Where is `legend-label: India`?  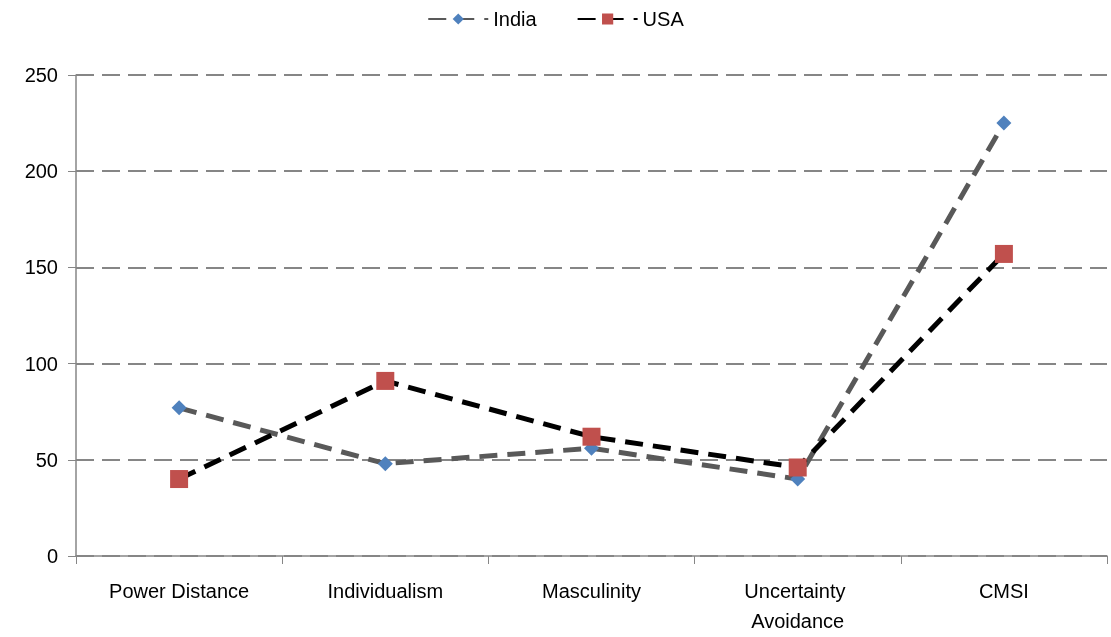
legend-label: India is located at coordinates (515, 19).